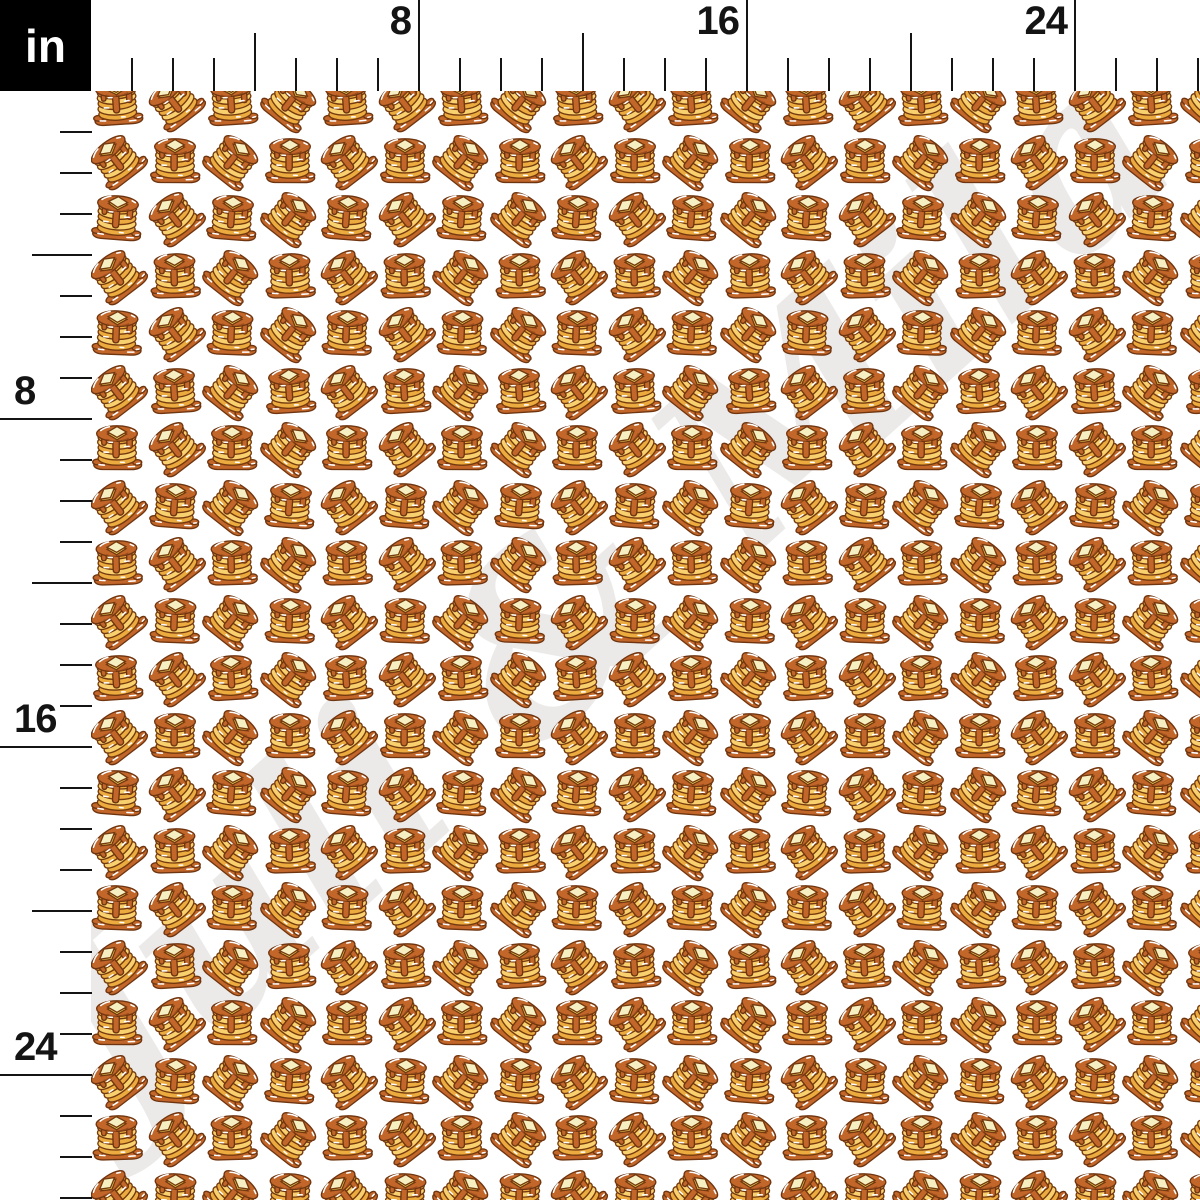  I want to click on top-tick-21in, so click(952, 74).